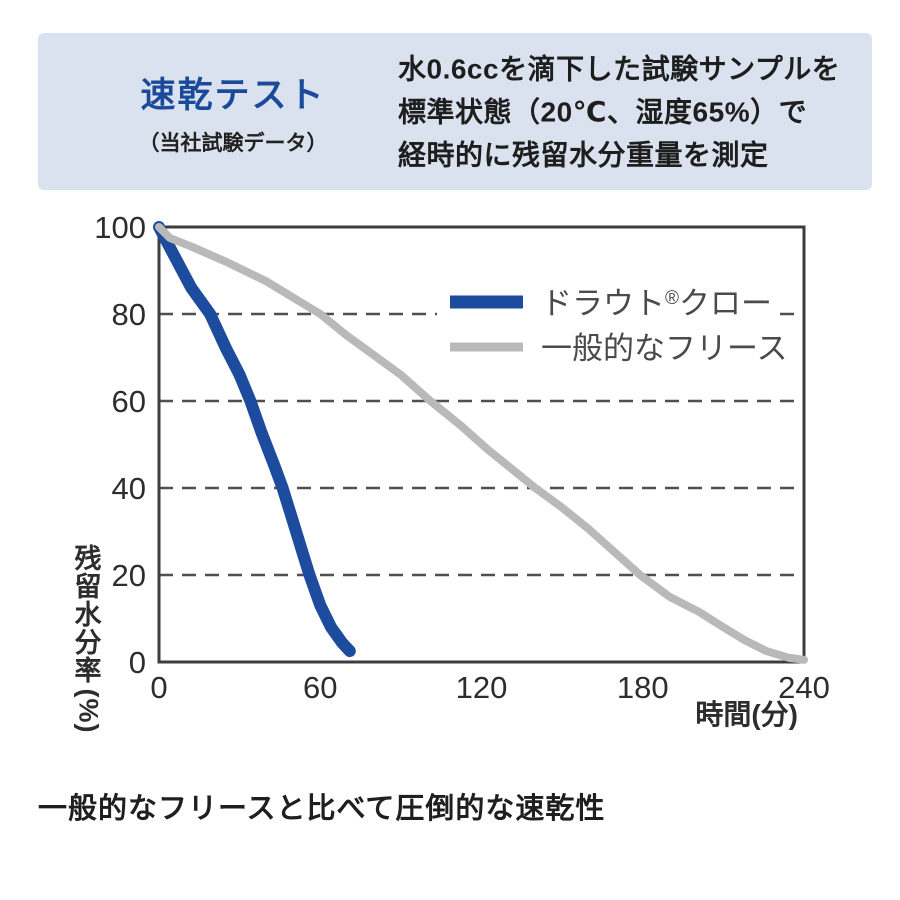 The height and width of the screenshot is (900, 900). Describe the element at coordinates (129, 575) in the screenshot. I see `y-tick-label: 20` at that location.